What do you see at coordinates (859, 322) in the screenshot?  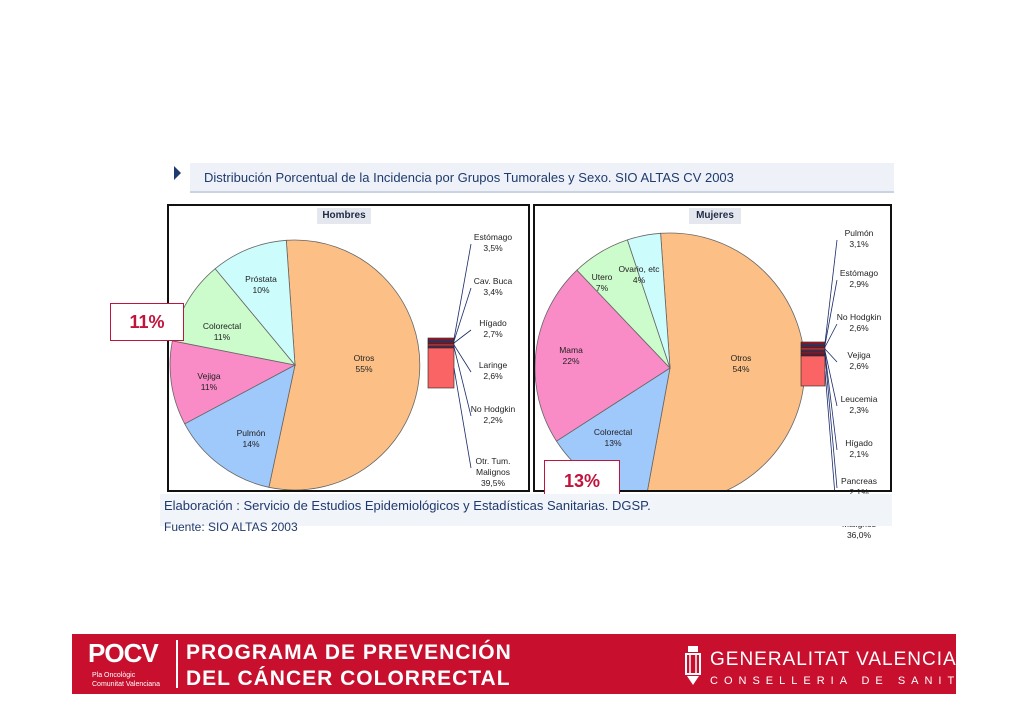 I see `breakdown-label-no-hodgkin: No Hodgkin 2,6%` at bounding box center [859, 322].